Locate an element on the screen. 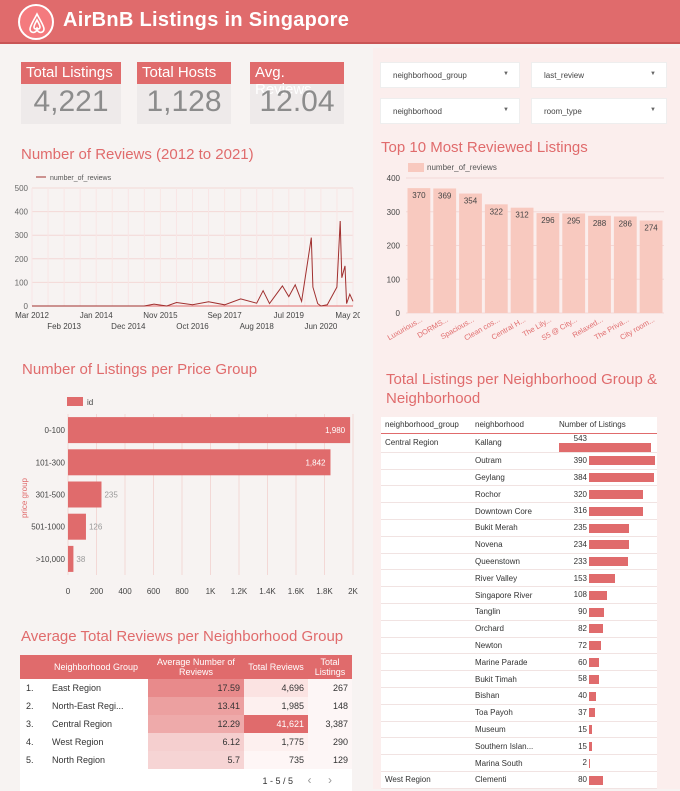 The height and width of the screenshot is (791, 680). cell-count: 15 is located at coordinates (606, 746).